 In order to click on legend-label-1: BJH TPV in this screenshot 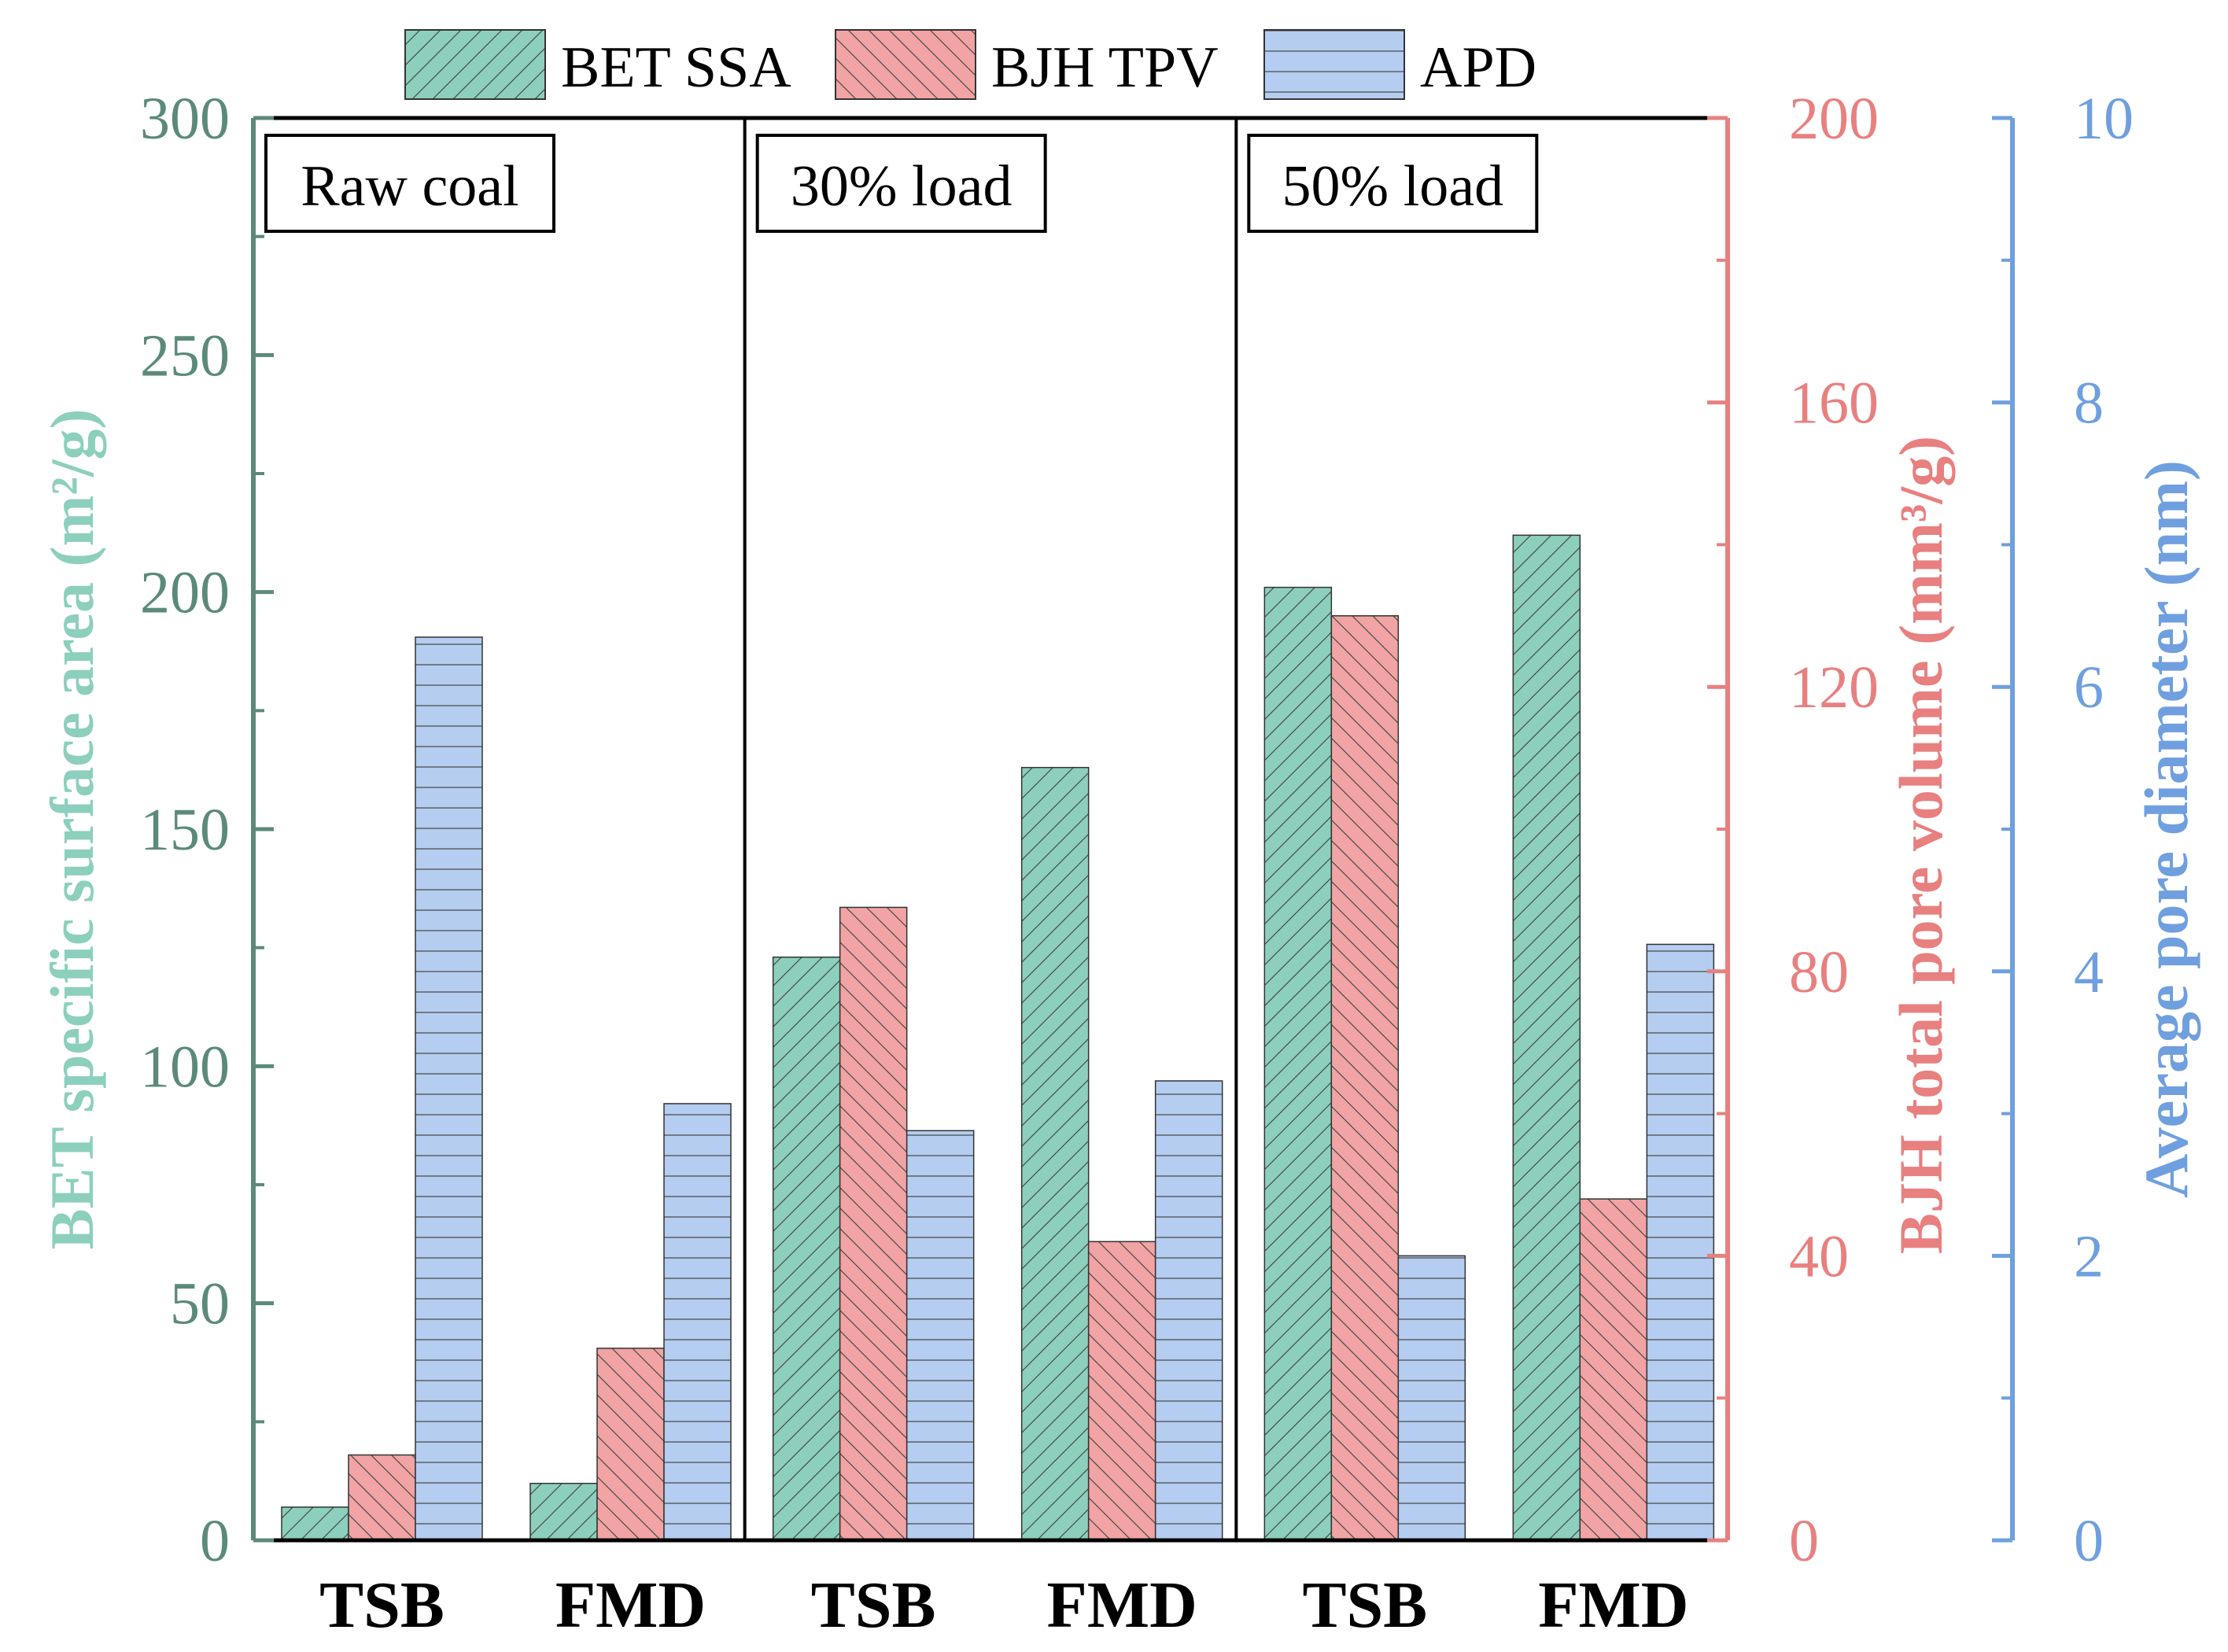, I will do `click(1105, 67)`.